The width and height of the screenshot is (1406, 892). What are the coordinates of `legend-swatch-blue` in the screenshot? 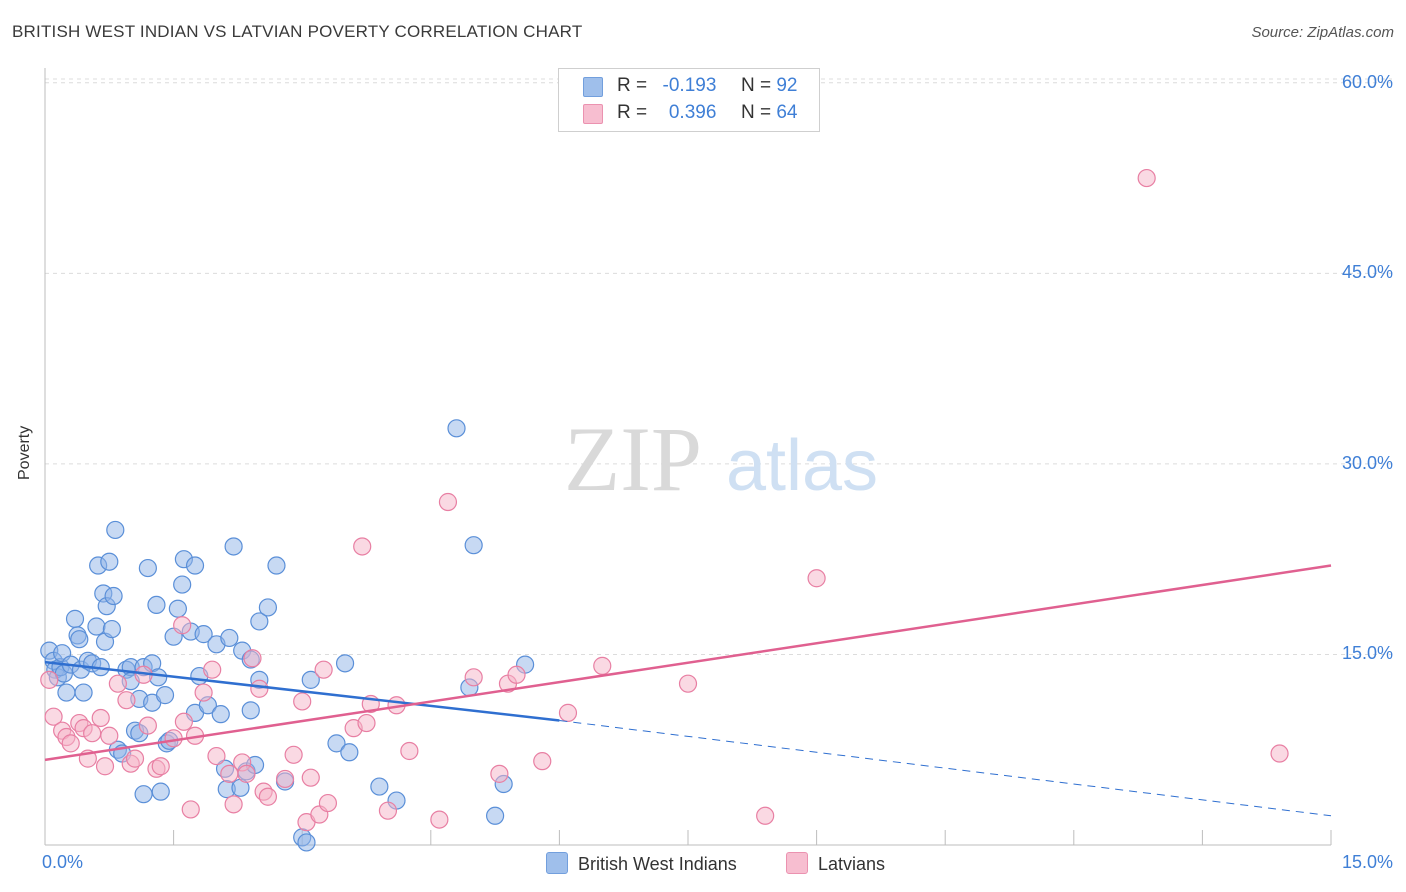 It's located at (593, 87).